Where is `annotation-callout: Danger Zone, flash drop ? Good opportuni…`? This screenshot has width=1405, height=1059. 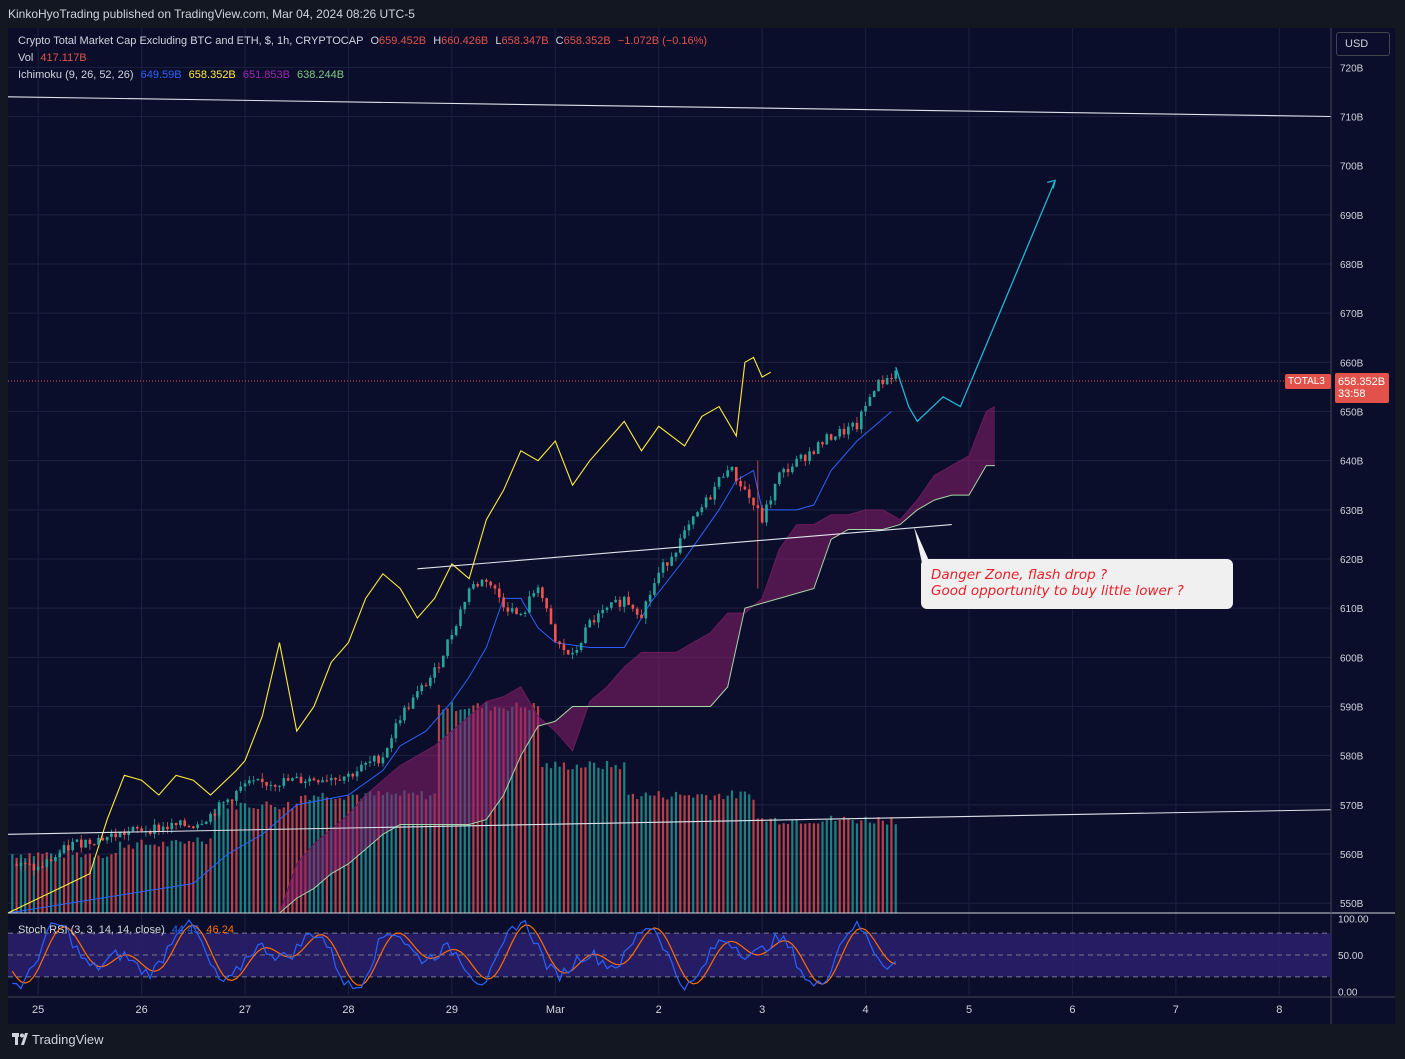 annotation-callout: Danger Zone, flash drop ? Good opportuni… is located at coordinates (1077, 584).